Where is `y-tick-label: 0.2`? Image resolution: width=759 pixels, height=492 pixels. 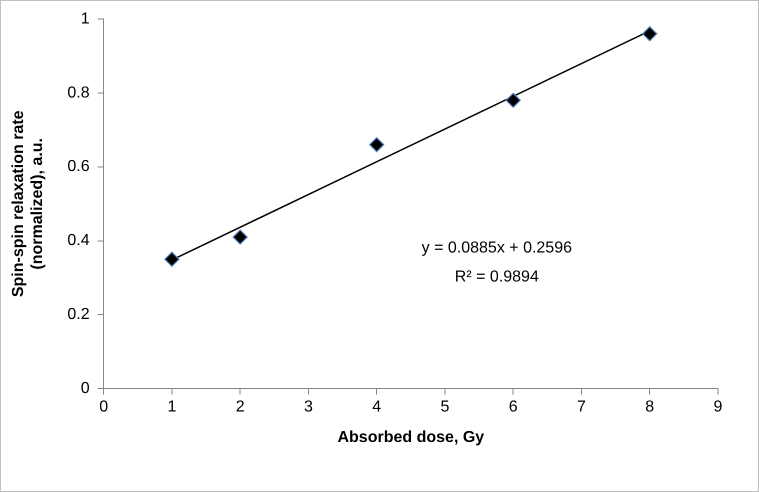
y-tick-label: 0.2 is located at coordinates (78, 315).